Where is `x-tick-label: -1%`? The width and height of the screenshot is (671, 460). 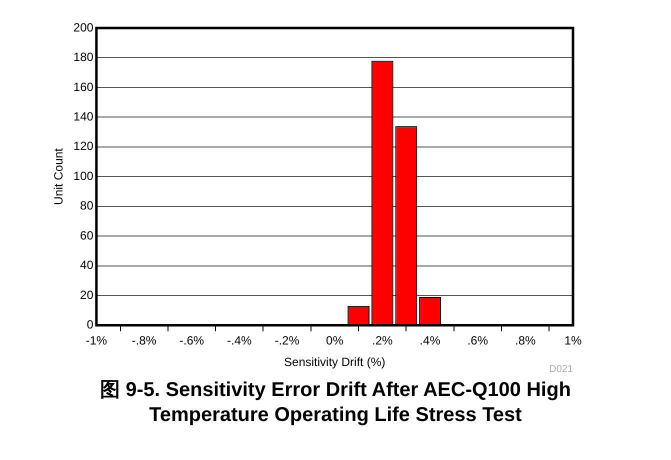 x-tick-label: -1% is located at coordinates (97, 341).